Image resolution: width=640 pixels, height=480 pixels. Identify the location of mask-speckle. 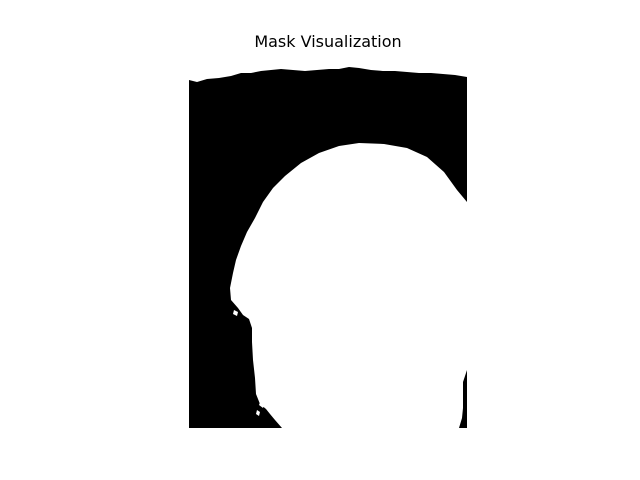
(249, 363).